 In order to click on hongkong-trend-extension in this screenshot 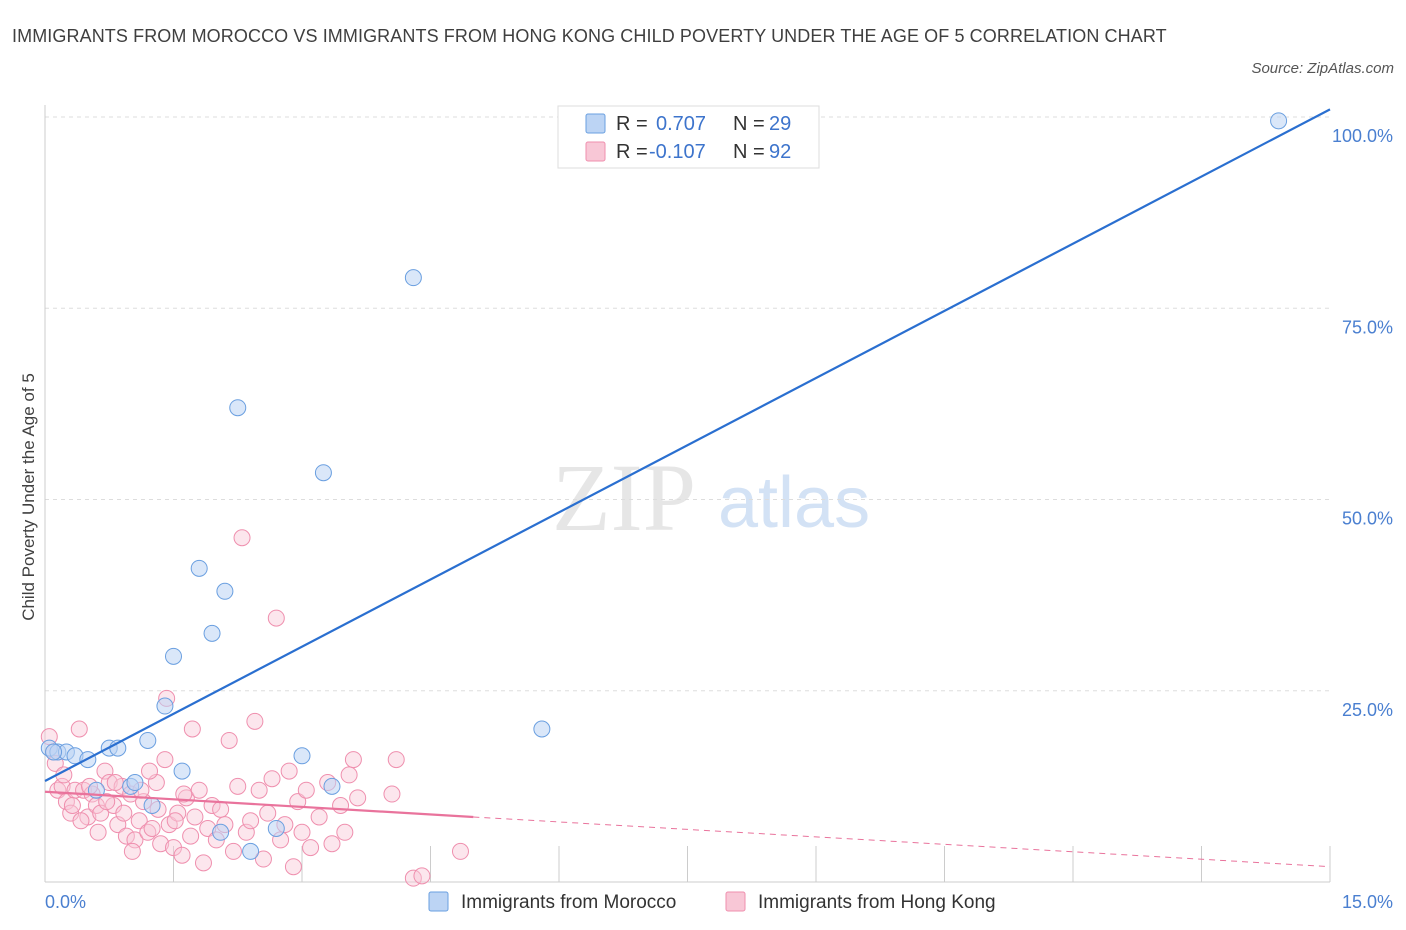, I will do `click(902, 842)`.